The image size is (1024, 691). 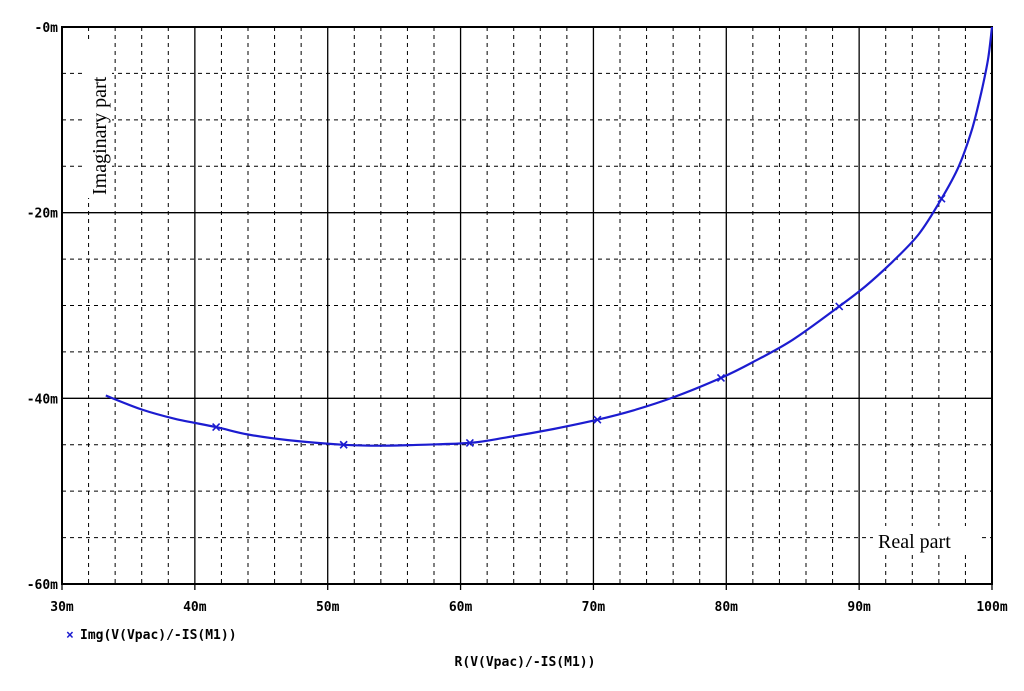 I want to click on real-part-label: Real part, so click(x=914, y=542).